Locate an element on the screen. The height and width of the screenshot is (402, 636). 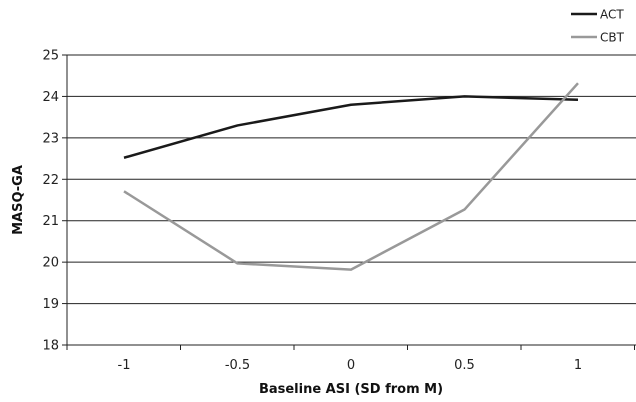
y-tick-label: 18 is located at coordinates (50, 346).